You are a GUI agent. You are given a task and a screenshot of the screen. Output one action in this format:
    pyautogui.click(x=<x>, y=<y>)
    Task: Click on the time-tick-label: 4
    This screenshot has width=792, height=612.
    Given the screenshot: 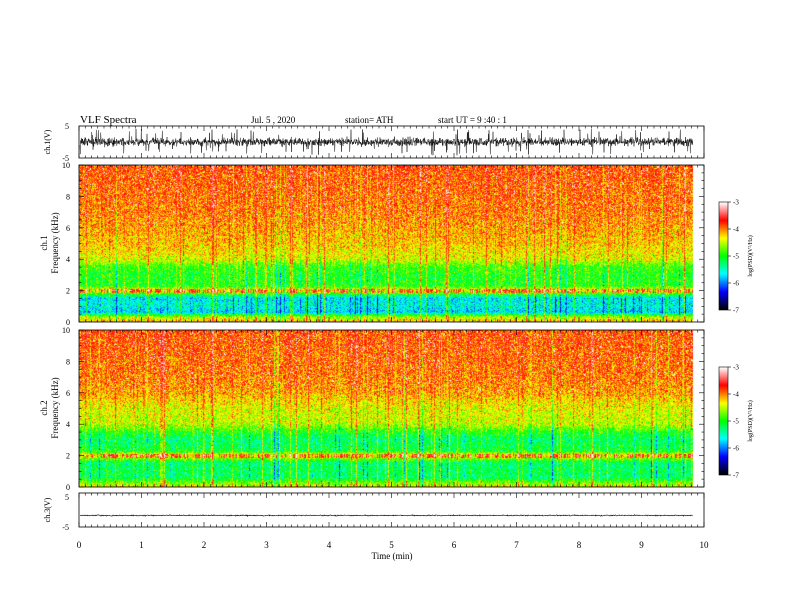 What is the action you would take?
    pyautogui.click(x=329, y=545)
    